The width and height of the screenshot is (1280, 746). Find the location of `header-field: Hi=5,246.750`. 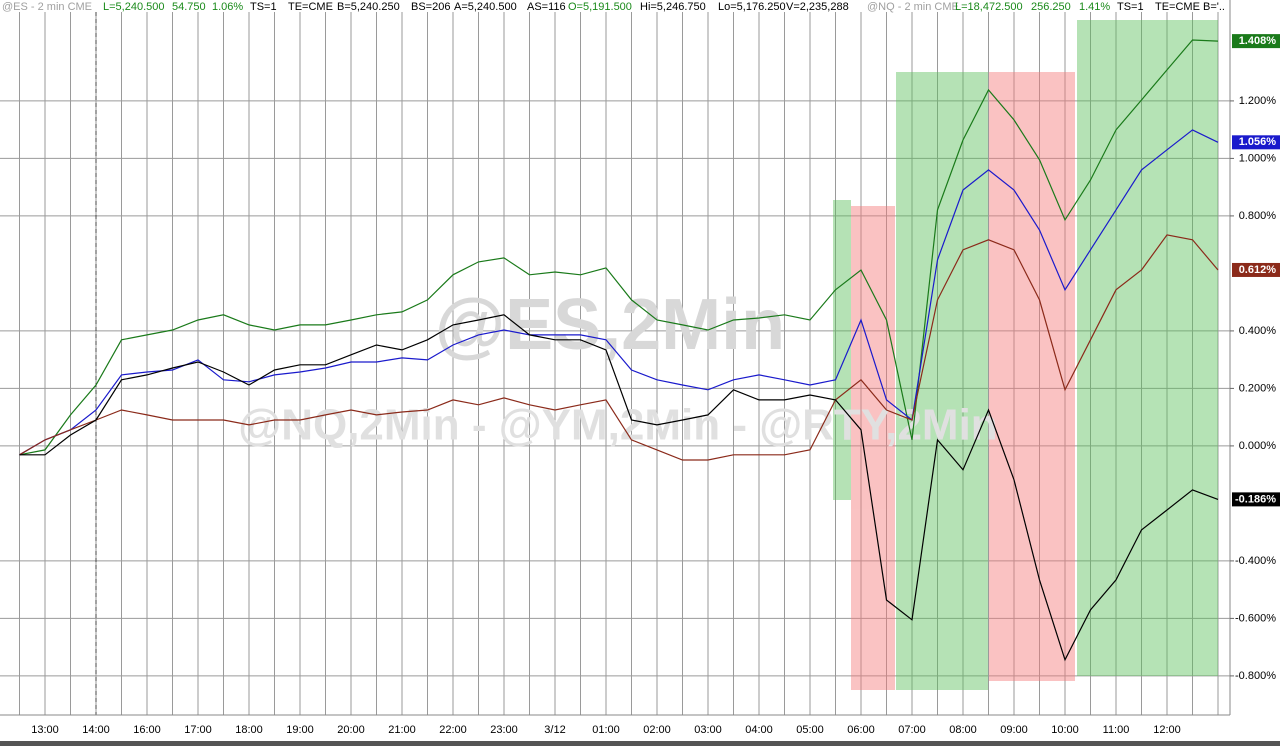

header-field: Hi=5,246.750 is located at coordinates (673, 7).